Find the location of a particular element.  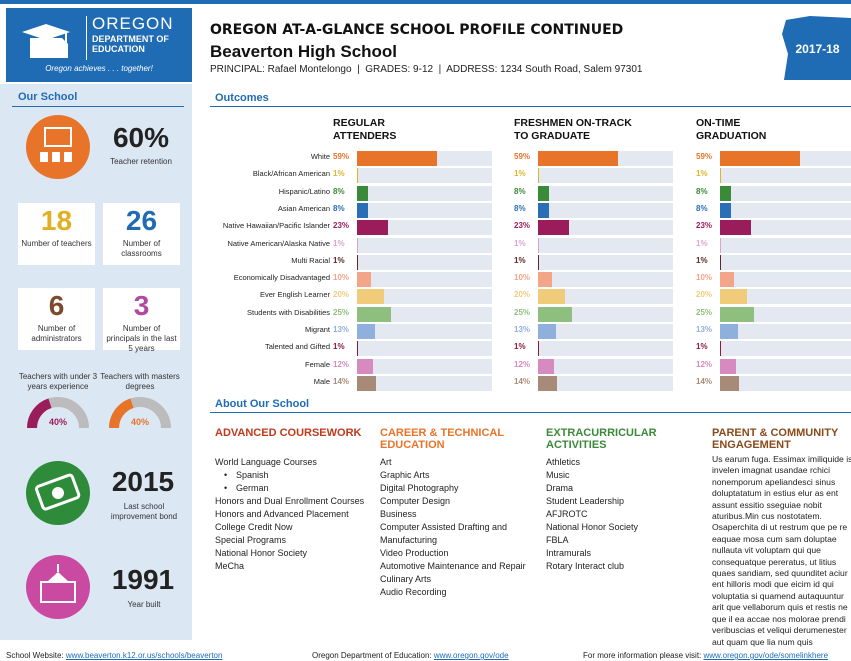

value-label: 25% is located at coordinates (522, 312).